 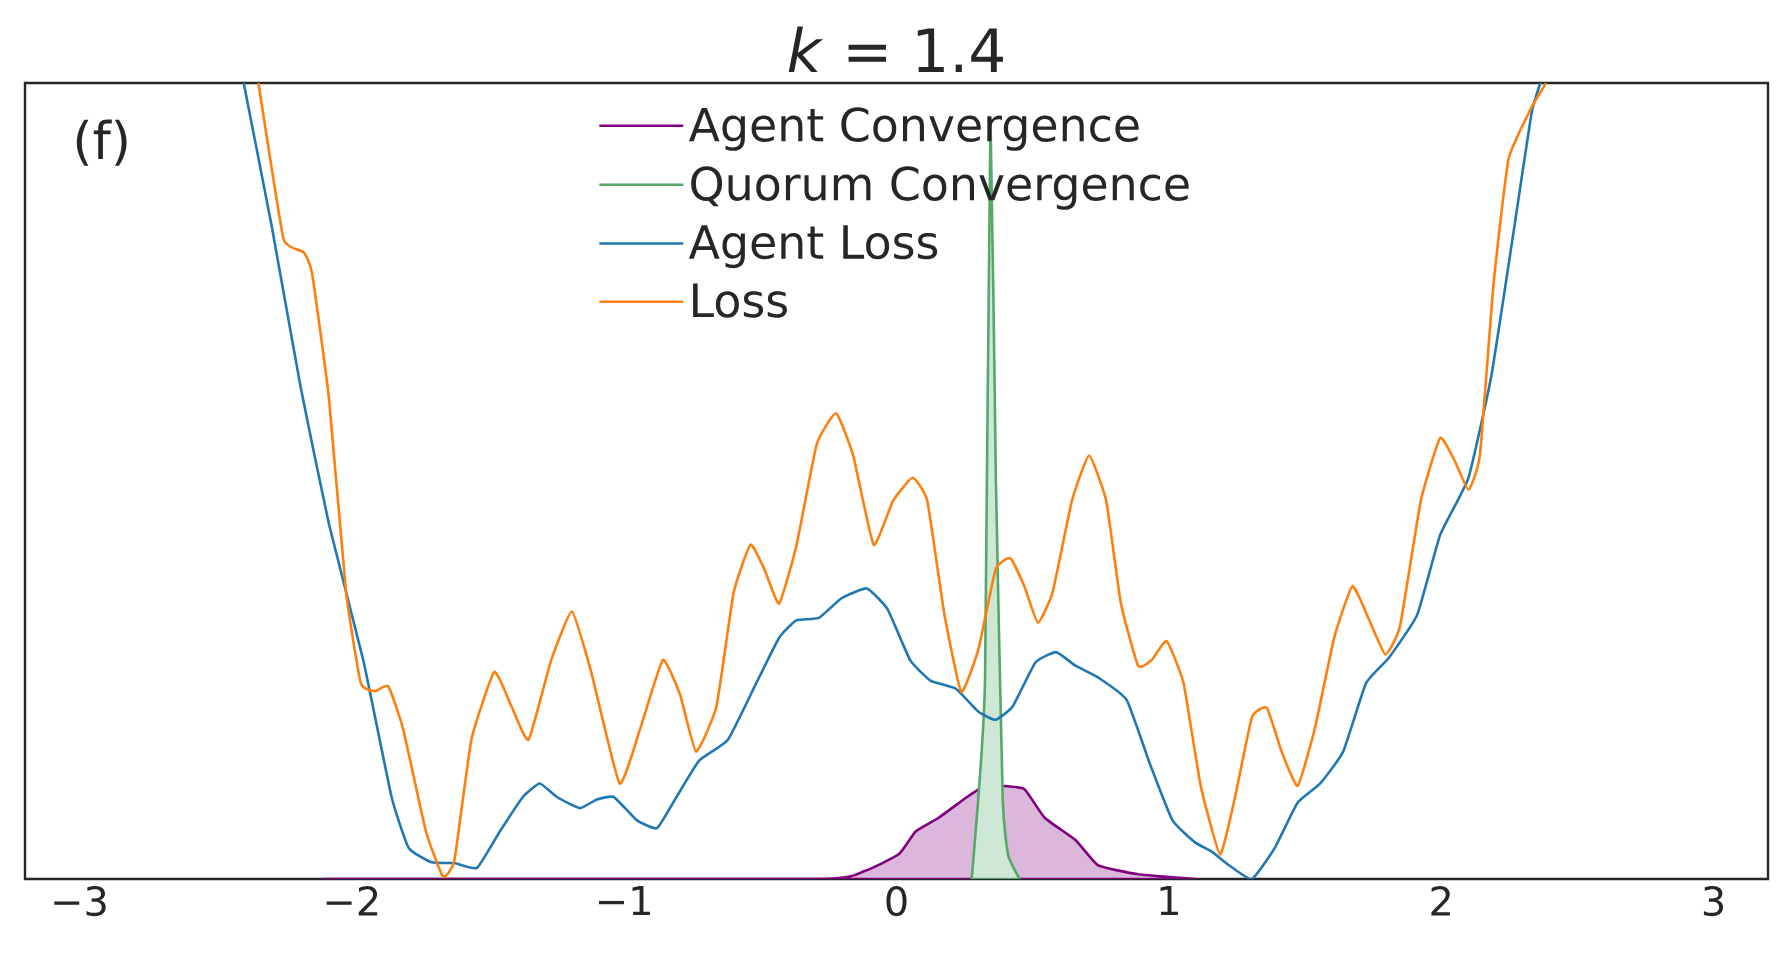 I want to click on x-tick-label: −3, so click(x=80, y=901).